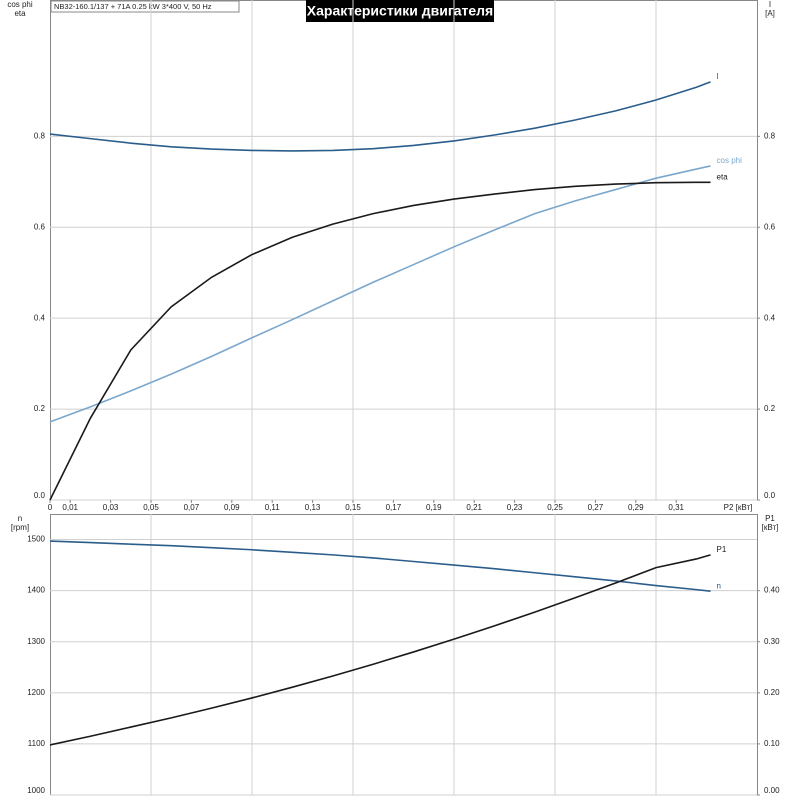 The width and height of the screenshot is (800, 800). What do you see at coordinates (718, 76) in the screenshot?
I see `series-label: I` at bounding box center [718, 76].